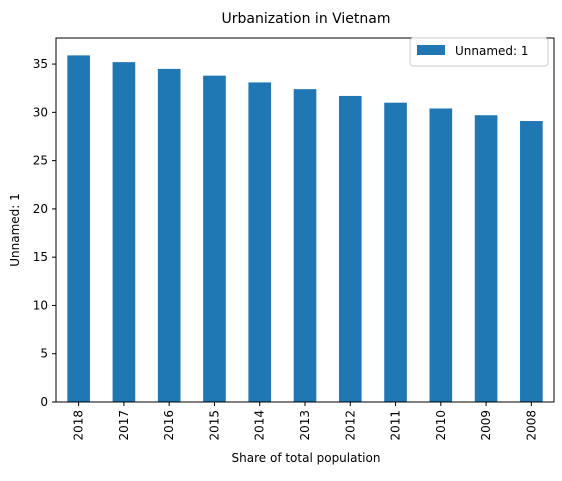  Describe the element at coordinates (396, 425) in the screenshot. I see `x-tick-label-2011: 2011` at that location.